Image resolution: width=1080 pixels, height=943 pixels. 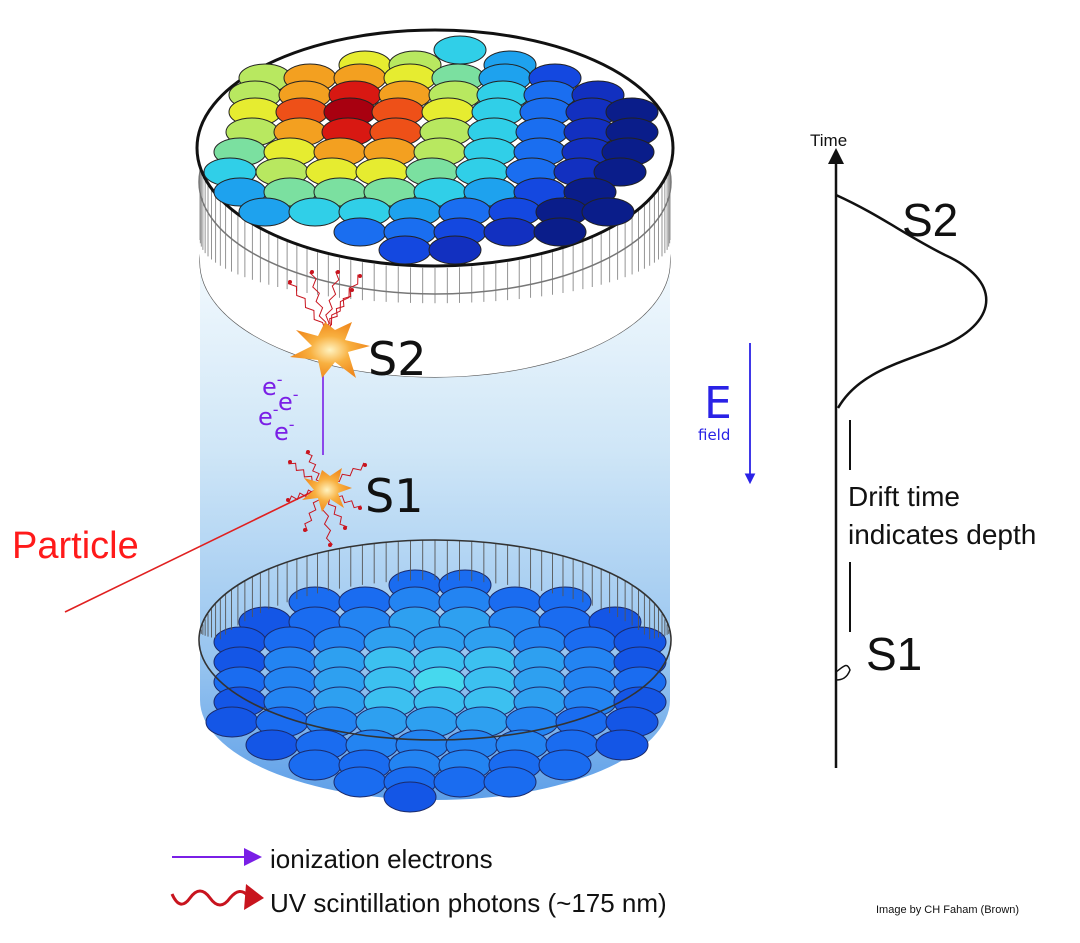 I want to click on time-axis-arrowhead, so click(x=836, y=156).